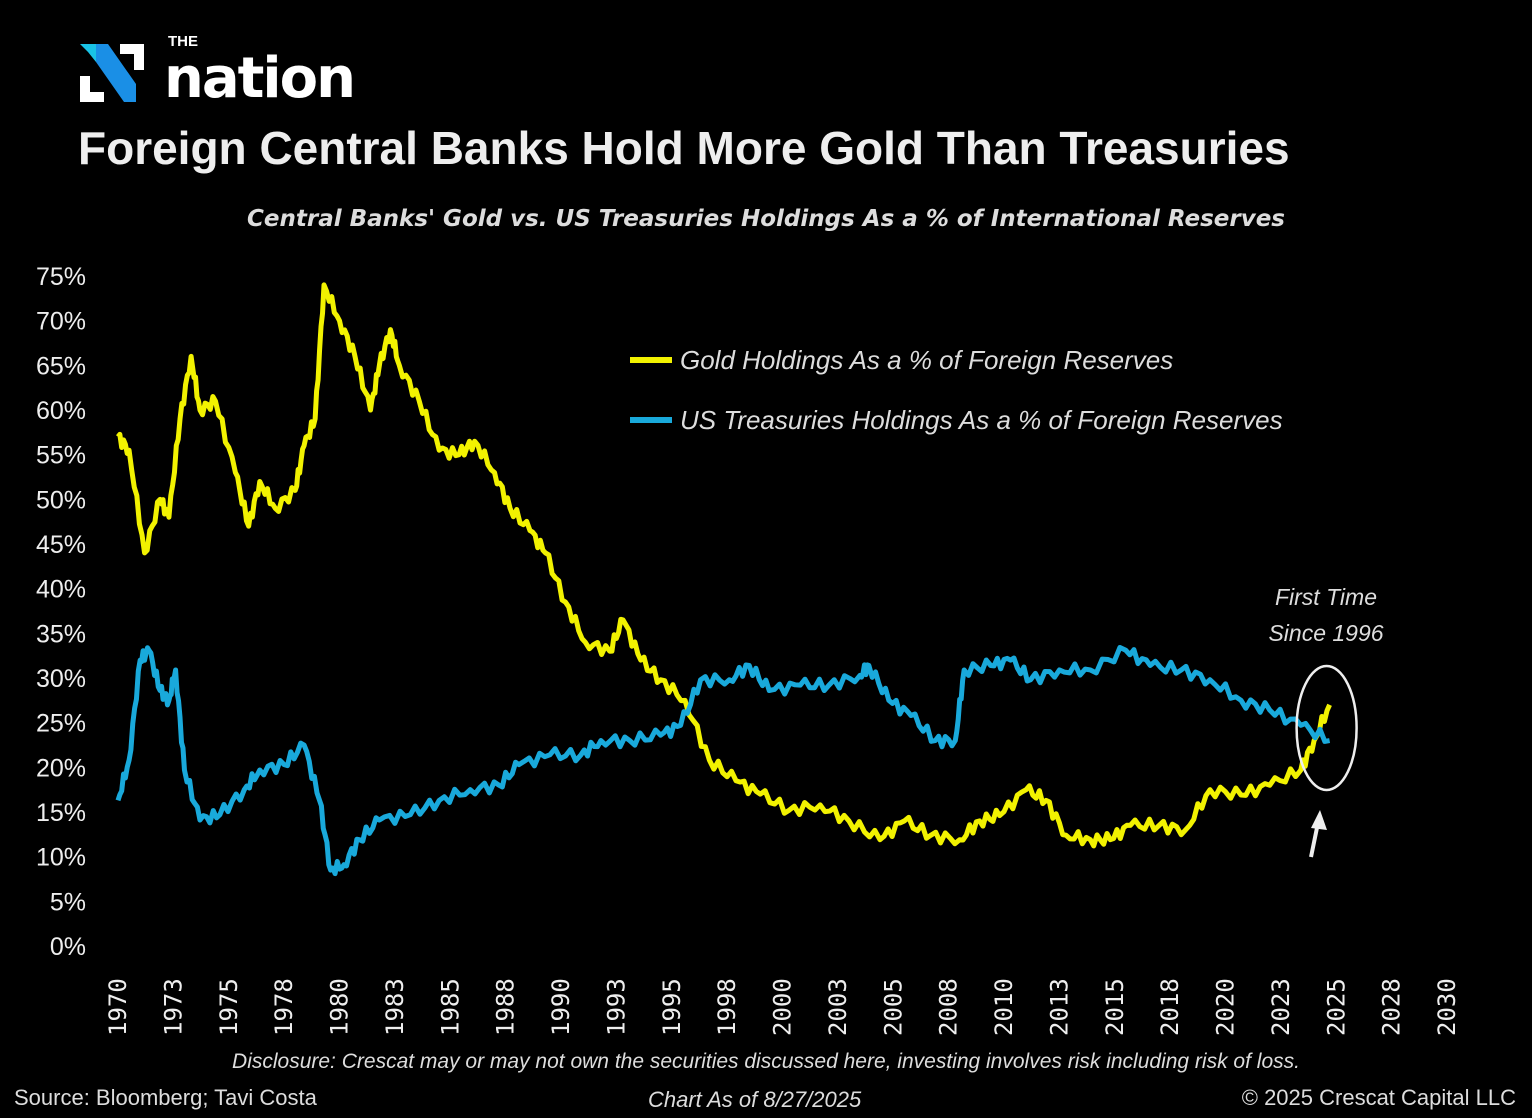  Describe the element at coordinates (61, 679) in the screenshot. I see `y-tick-label: 30%` at that location.